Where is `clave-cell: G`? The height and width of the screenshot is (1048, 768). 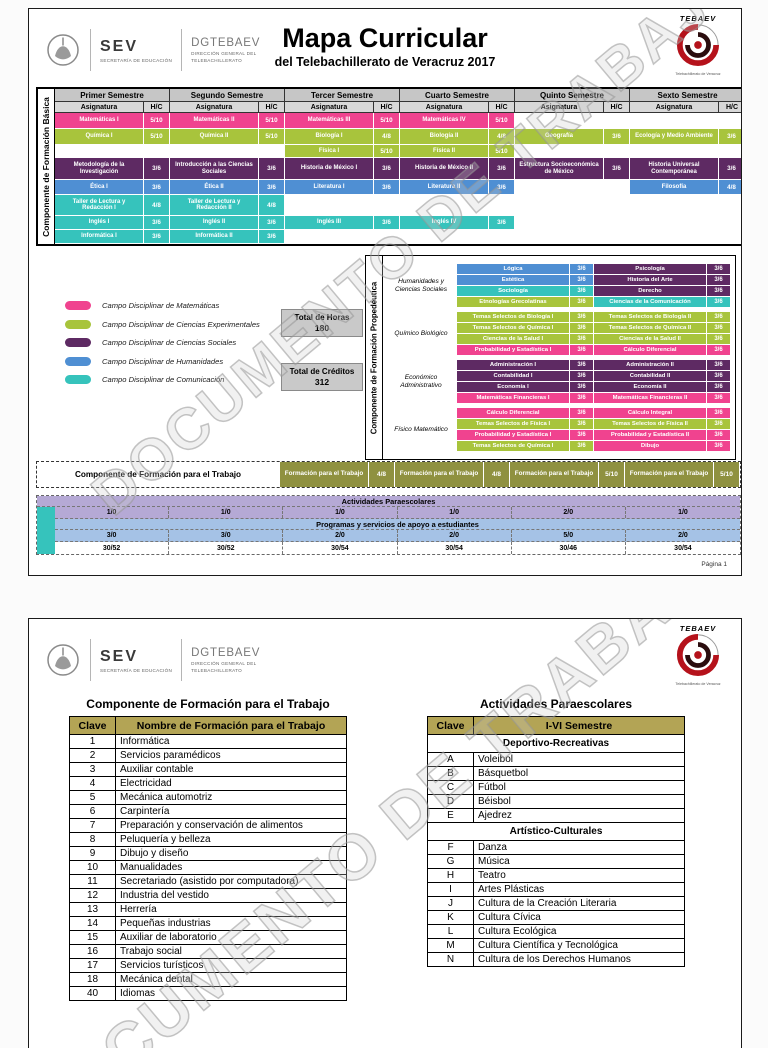 clave-cell: G is located at coordinates (450, 861).